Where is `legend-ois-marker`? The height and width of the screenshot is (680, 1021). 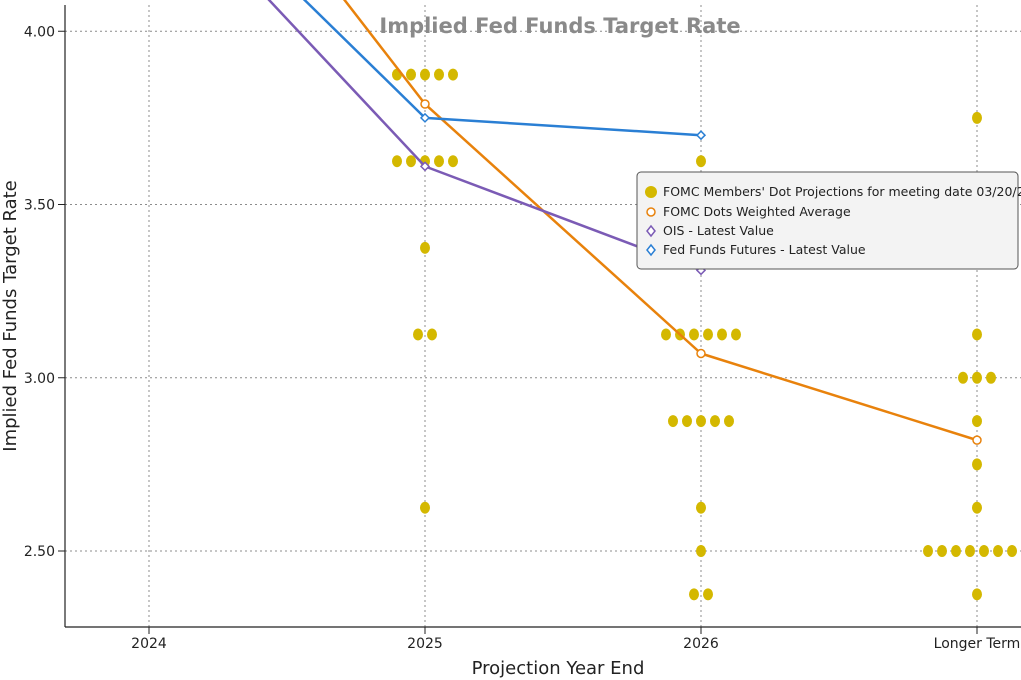 legend-ois-marker is located at coordinates (651, 231).